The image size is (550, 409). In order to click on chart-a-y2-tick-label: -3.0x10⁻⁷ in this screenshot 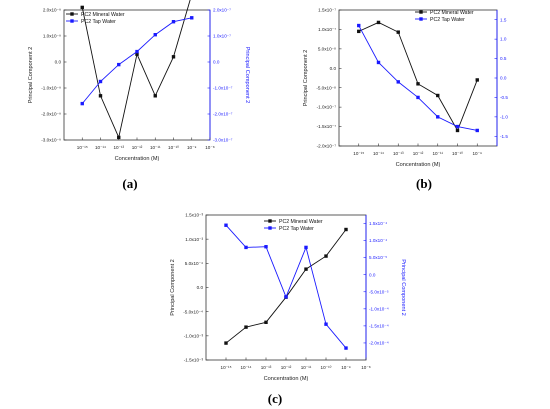, I will do `click(223, 140)`.